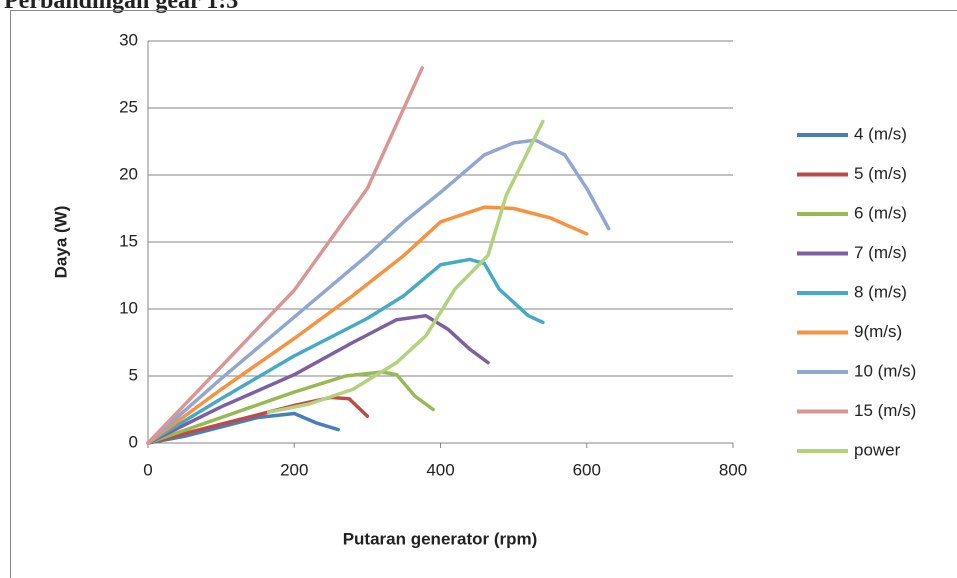  Describe the element at coordinates (128, 240) in the screenshot. I see `y-tick-label: 15` at that location.